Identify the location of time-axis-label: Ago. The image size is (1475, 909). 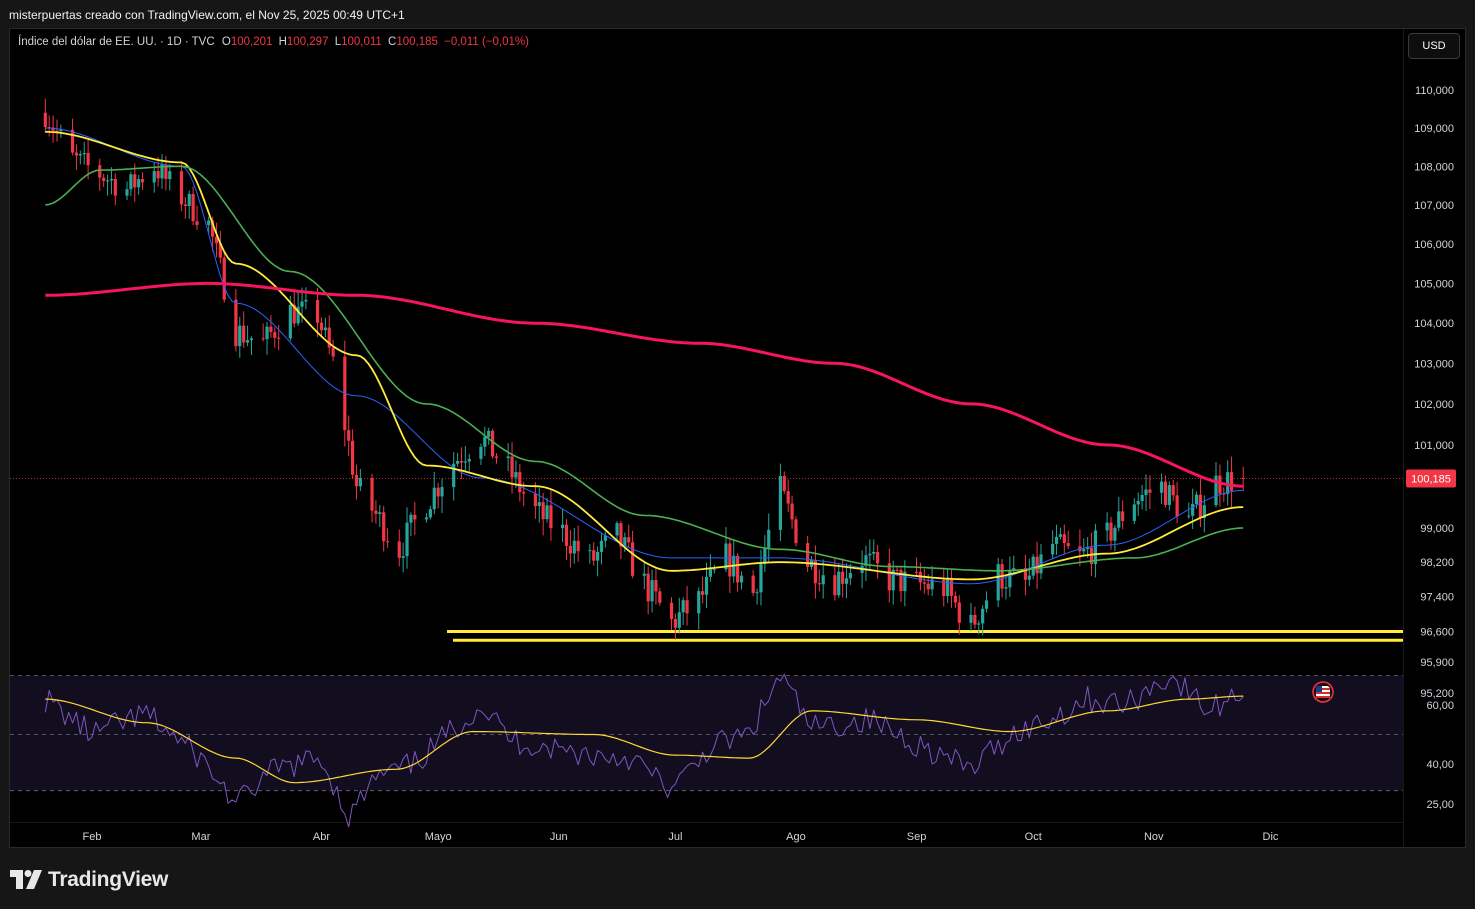
(796, 837).